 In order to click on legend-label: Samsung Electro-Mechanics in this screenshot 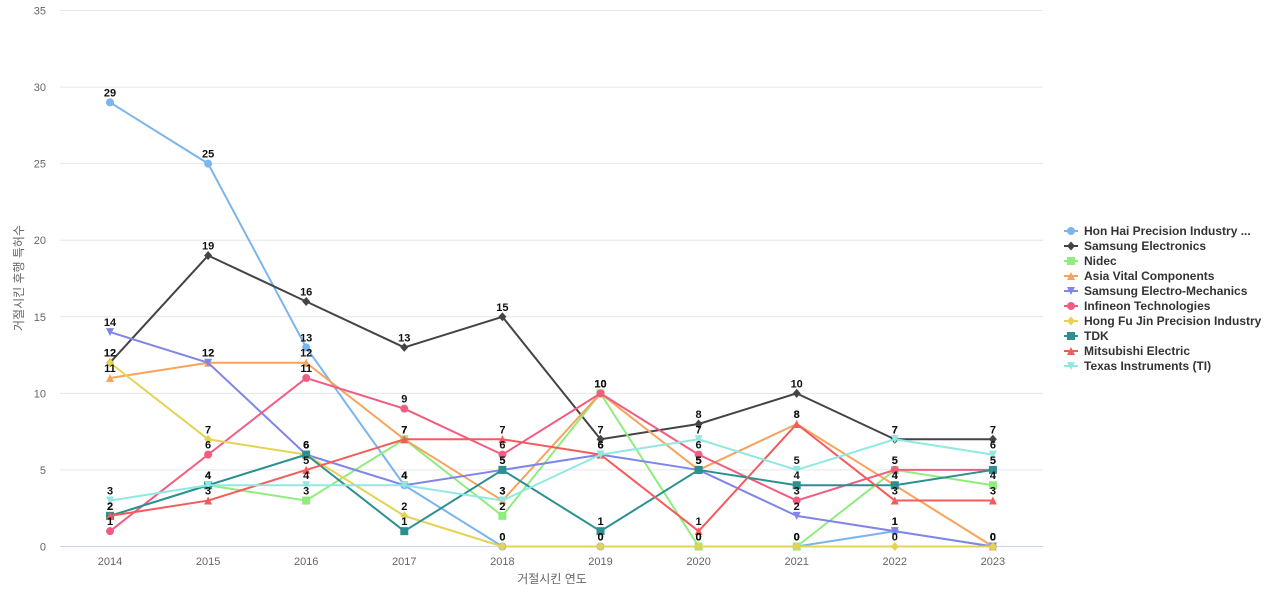, I will do `click(1166, 291)`.